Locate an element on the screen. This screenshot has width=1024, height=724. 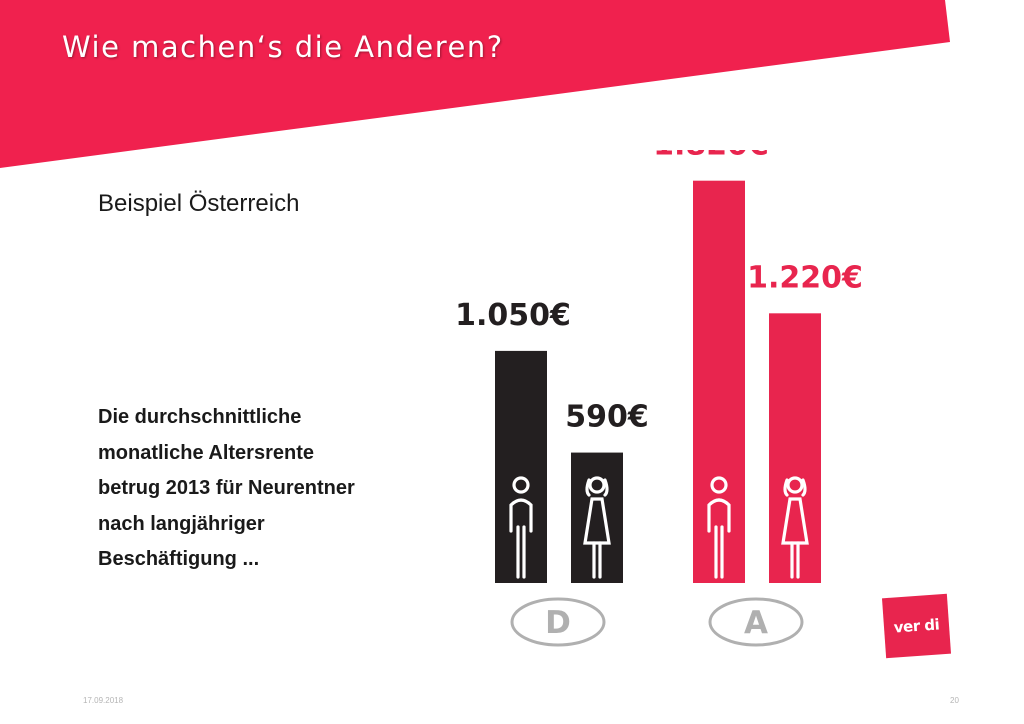
verdi-logo: ver di is located at coordinates (916, 626).